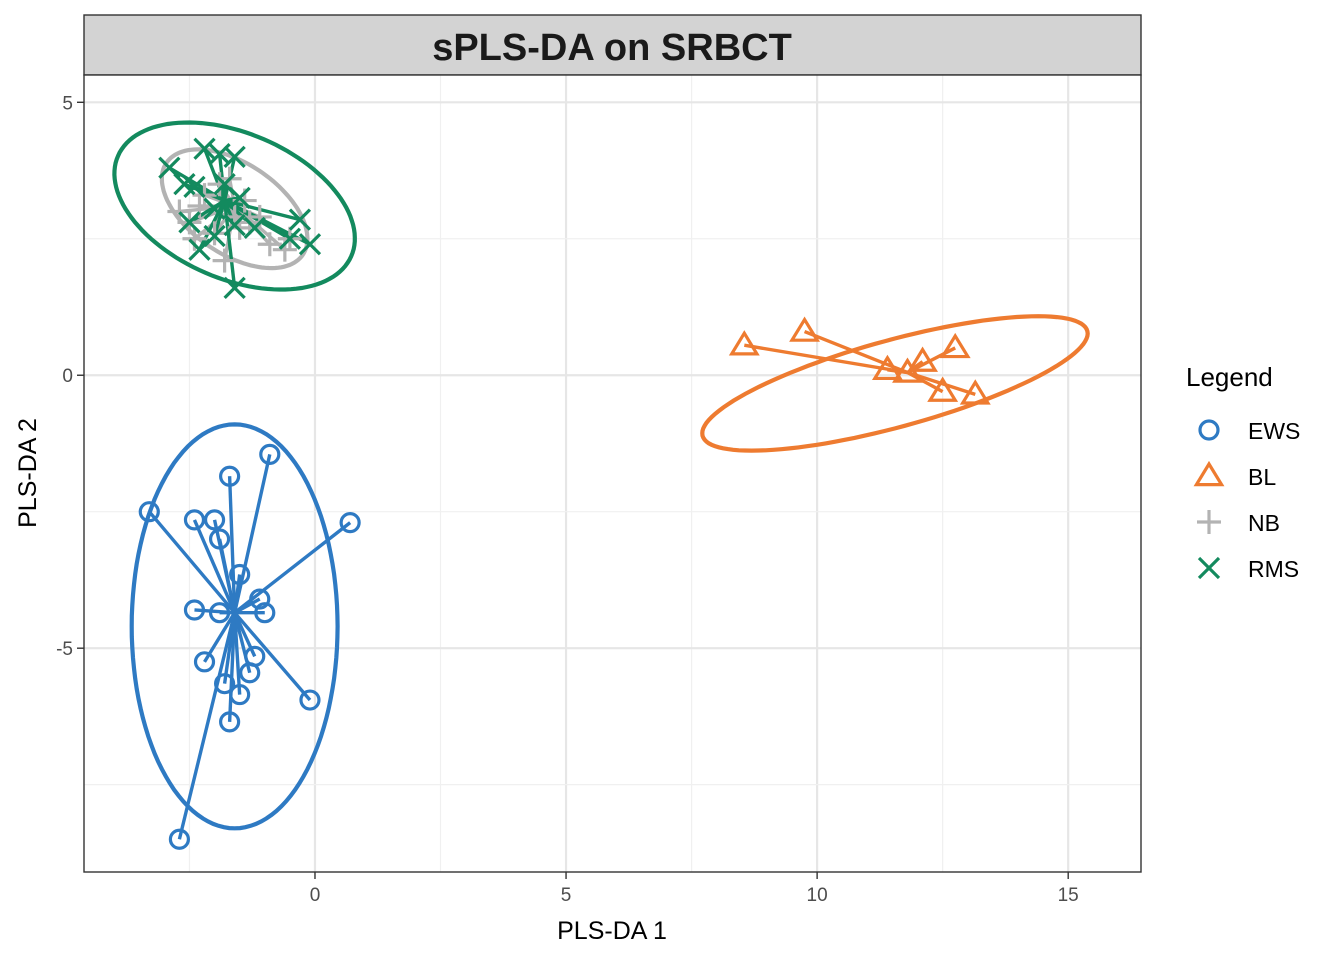  Describe the element at coordinates (1249, 431) in the screenshot. I see `legend-item-ews: EWS` at that location.